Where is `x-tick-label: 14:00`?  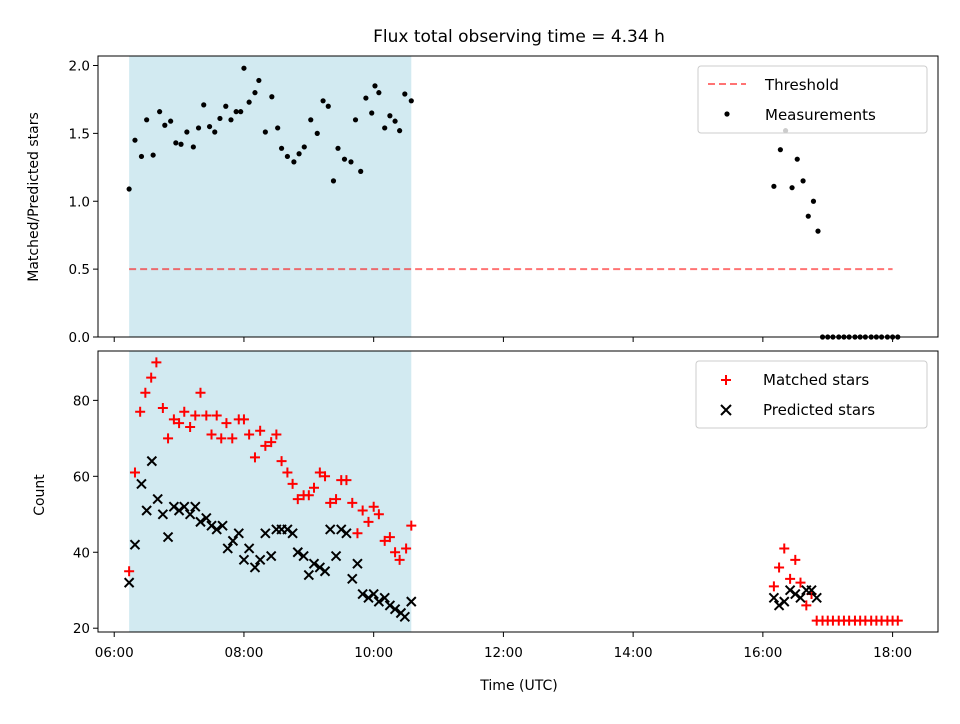
x-tick-label: 14:00 is located at coordinates (633, 653).